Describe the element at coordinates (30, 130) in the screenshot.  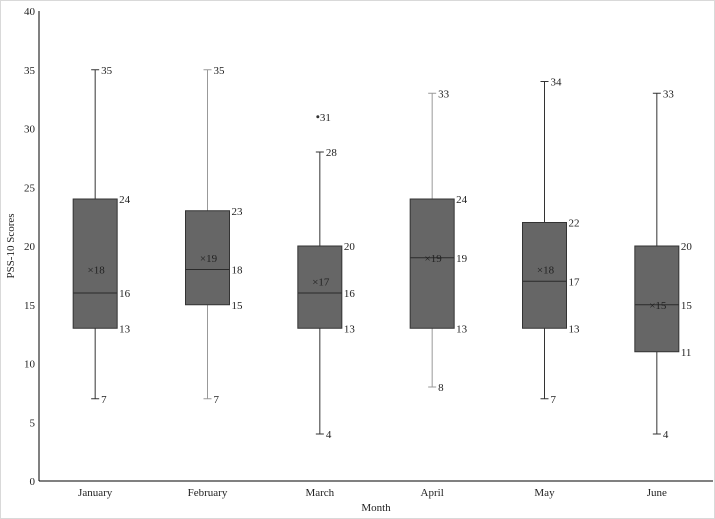
I see `y-tick-label: 30` at that location.